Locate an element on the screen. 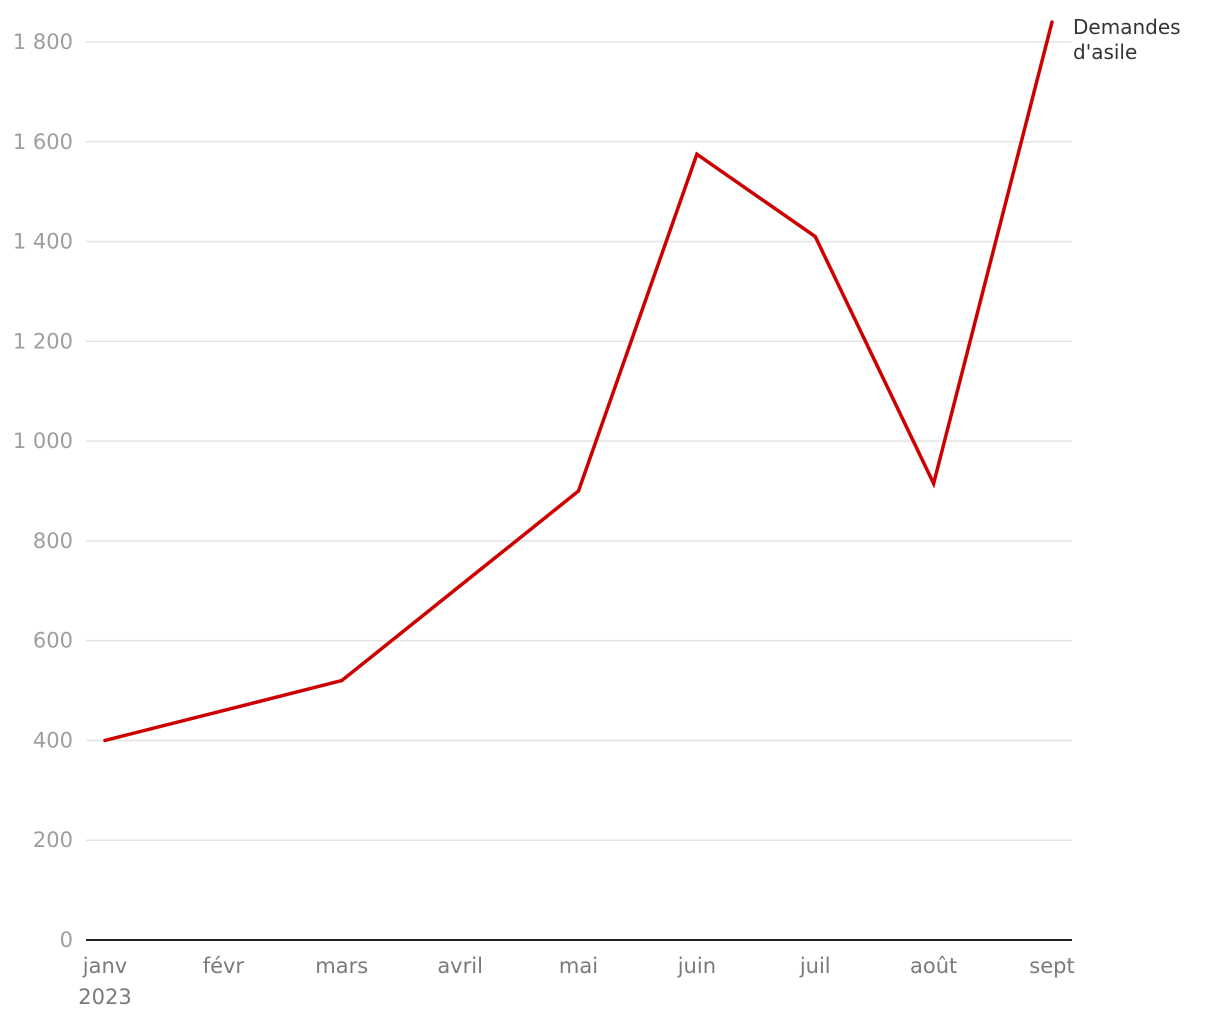 The width and height of the screenshot is (1220, 1020). x-tick-label-9: sept is located at coordinates (1051, 966).